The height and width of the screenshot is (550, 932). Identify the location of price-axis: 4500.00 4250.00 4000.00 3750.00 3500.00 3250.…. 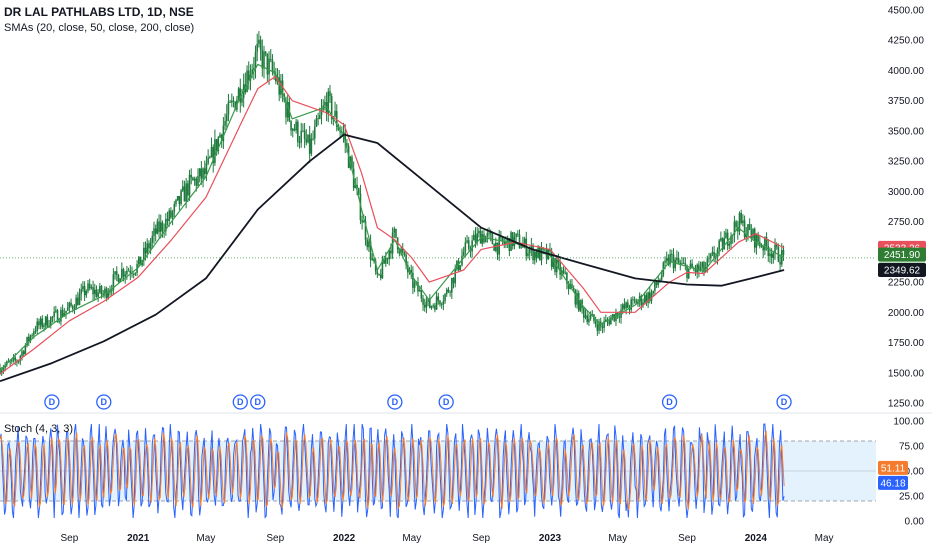
(906, 267).